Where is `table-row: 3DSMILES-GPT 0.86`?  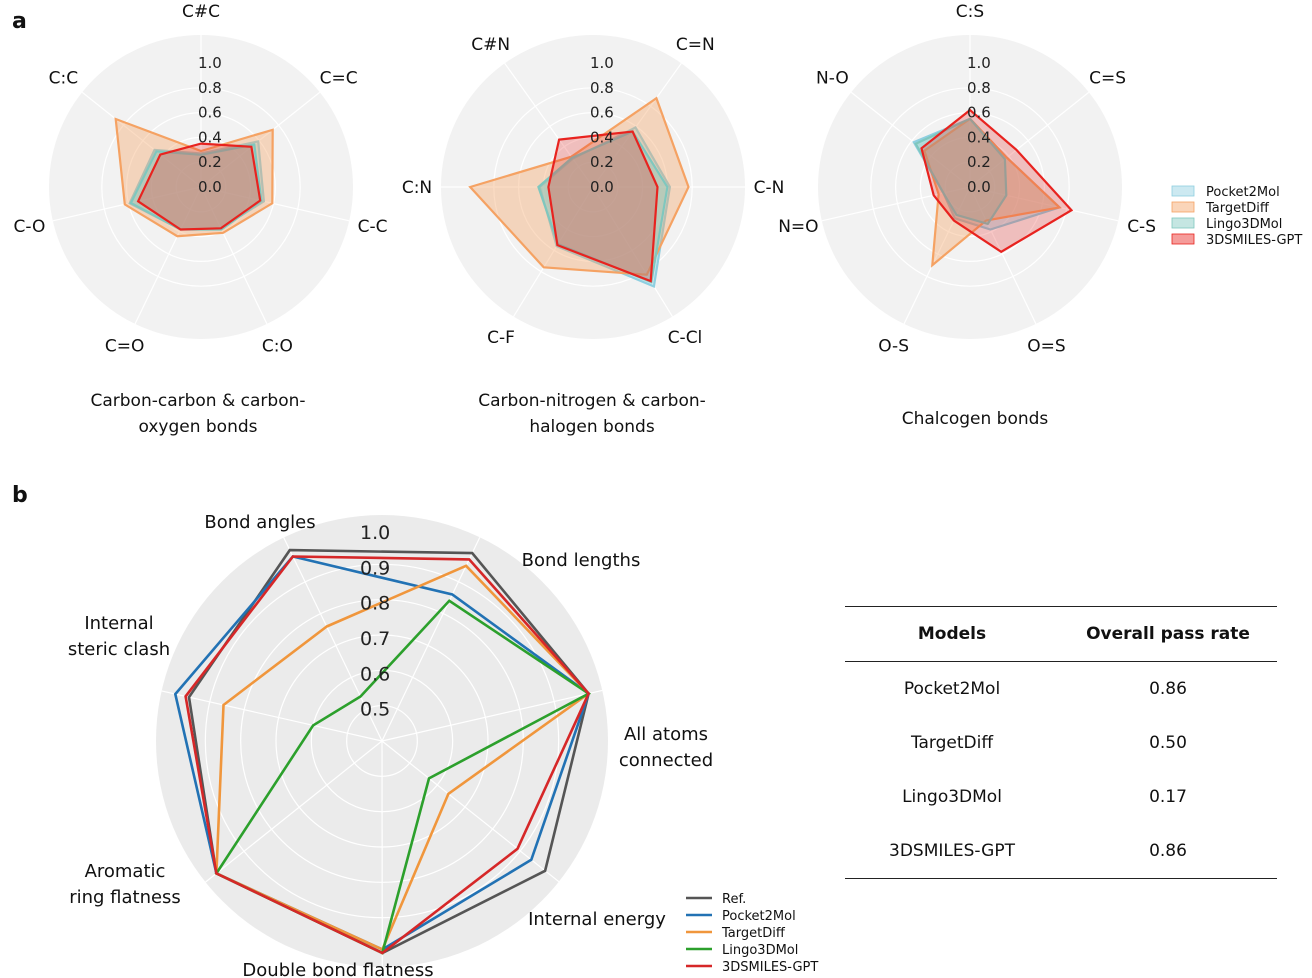 table-row: 3DSMILES-GPT 0.86 is located at coordinates (1061, 851).